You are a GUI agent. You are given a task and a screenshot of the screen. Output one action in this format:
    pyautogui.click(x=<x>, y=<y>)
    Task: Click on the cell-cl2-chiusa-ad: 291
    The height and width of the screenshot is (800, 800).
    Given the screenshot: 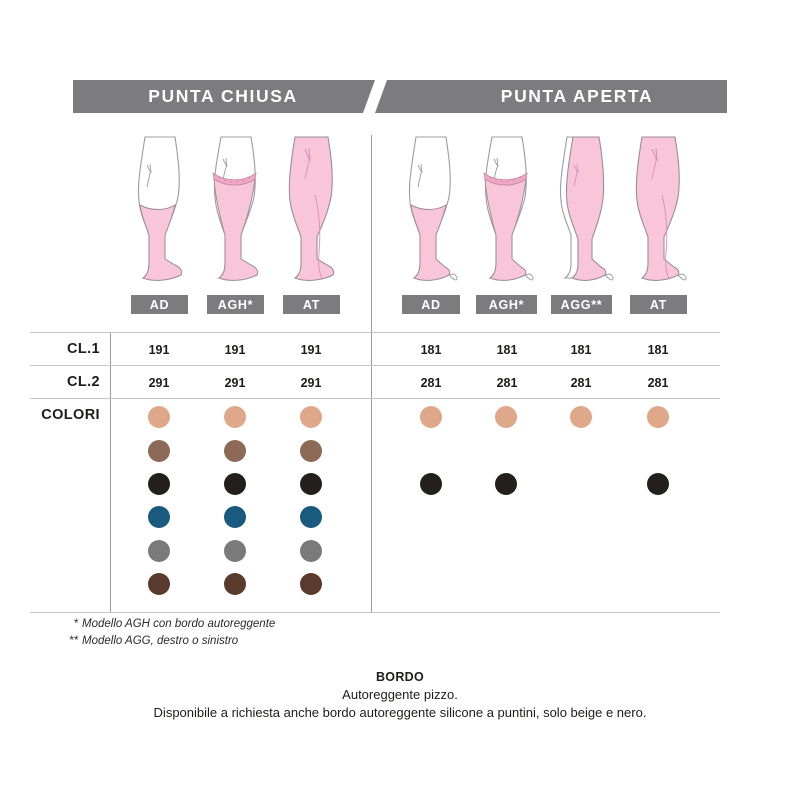 What is the action you would take?
    pyautogui.click(x=159, y=383)
    